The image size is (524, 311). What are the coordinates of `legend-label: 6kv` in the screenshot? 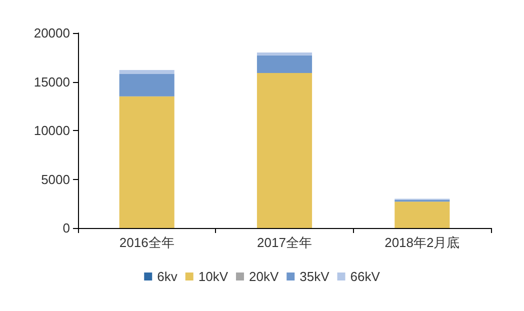 It's located at (167, 276).